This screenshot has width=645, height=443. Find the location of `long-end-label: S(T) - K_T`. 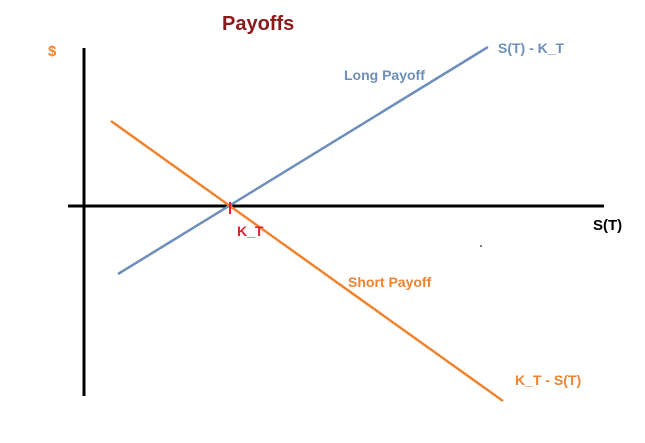

long-end-label: S(T) - K_T is located at coordinates (531, 48).